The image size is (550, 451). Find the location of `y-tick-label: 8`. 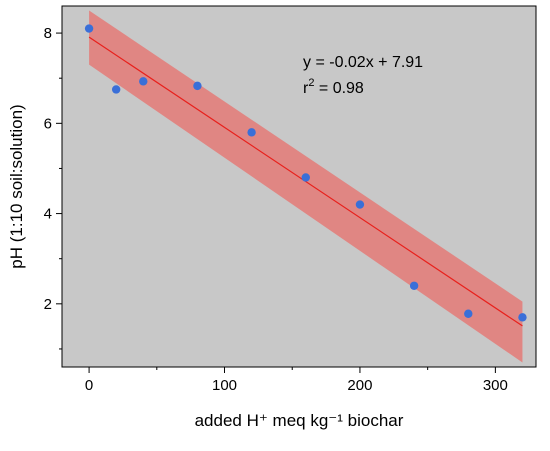

y-tick-label: 8 is located at coordinates (48, 33).